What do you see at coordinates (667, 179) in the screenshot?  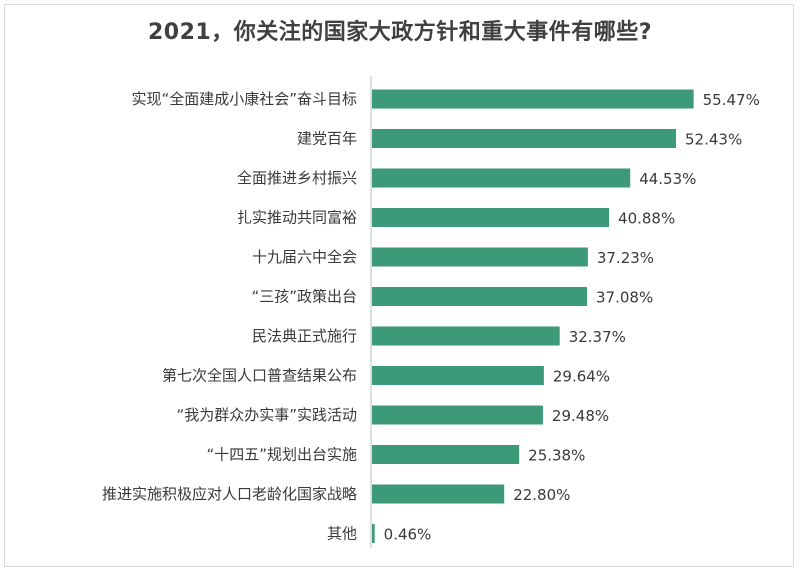 I see `data-label: 44.53%` at bounding box center [667, 179].